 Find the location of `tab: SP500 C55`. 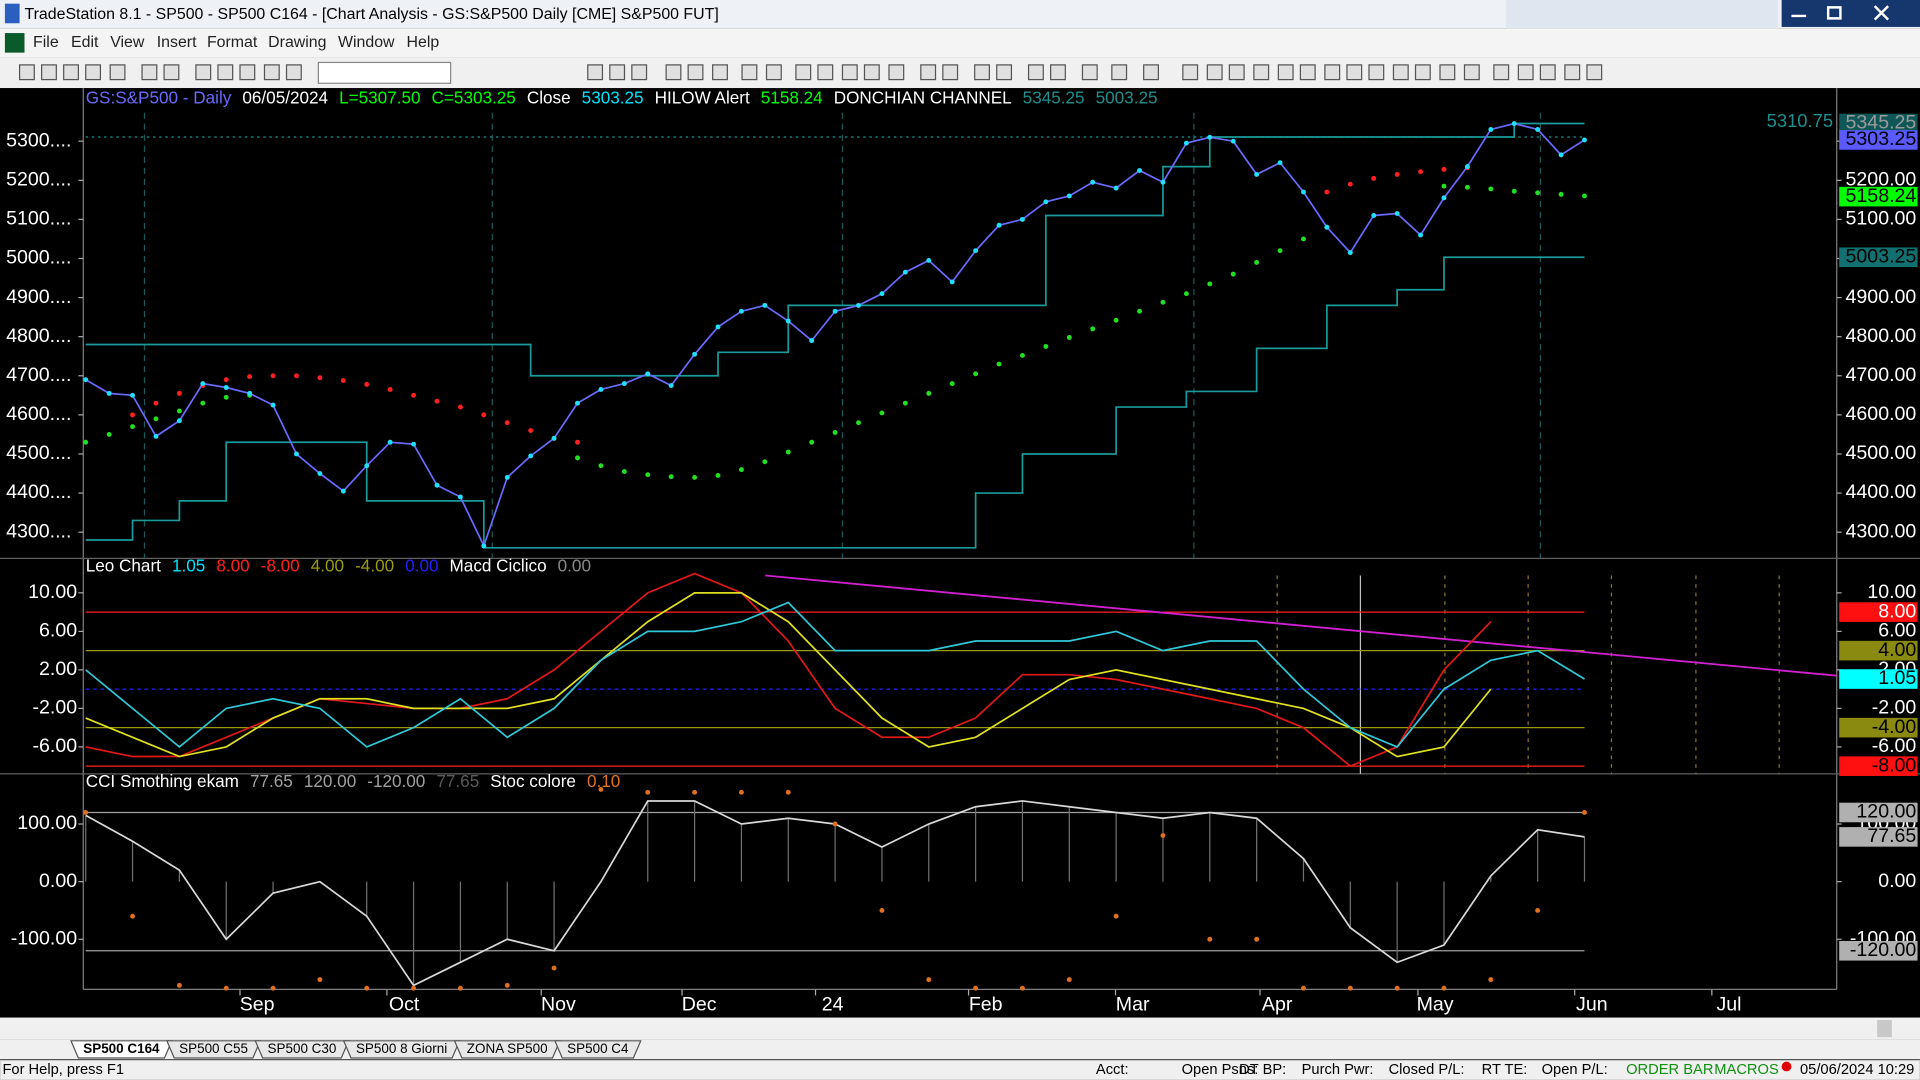

tab: SP500 C55 is located at coordinates (213, 1049).